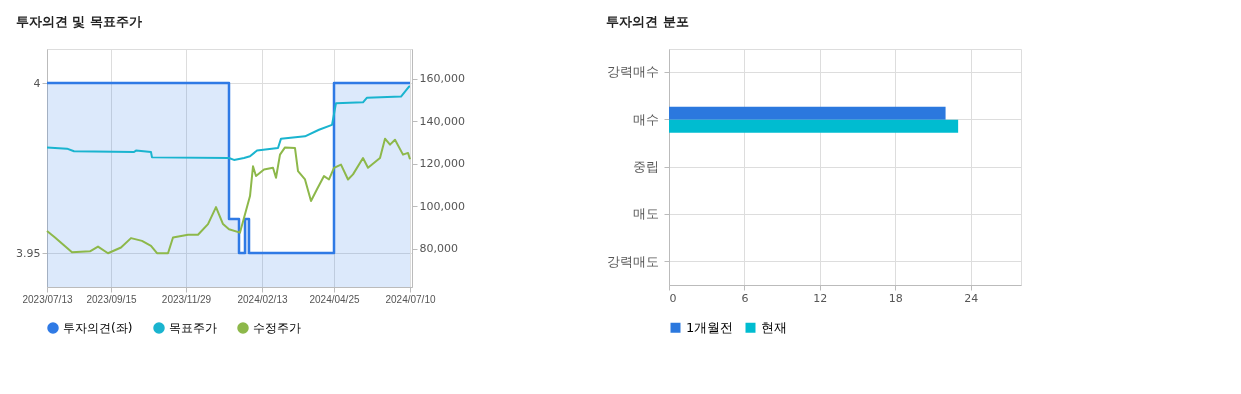  I want to click on x-tick-label: 0, so click(673, 298).